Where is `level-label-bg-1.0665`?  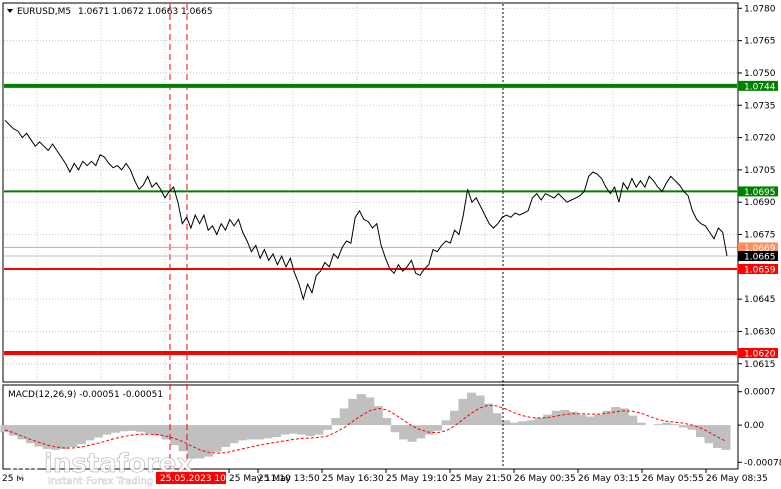 level-label-bg-1.0665 is located at coordinates (758, 256).